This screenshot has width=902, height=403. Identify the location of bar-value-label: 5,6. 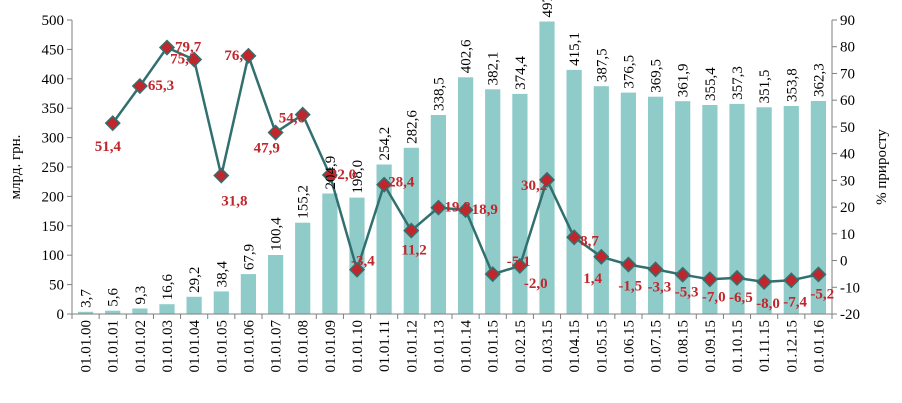
(114, 296).